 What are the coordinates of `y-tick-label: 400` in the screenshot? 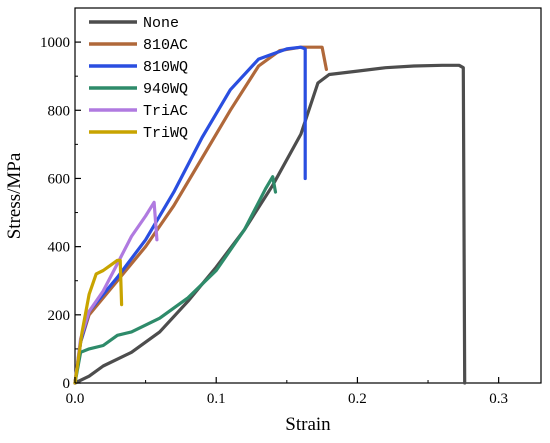 It's located at (59, 248).